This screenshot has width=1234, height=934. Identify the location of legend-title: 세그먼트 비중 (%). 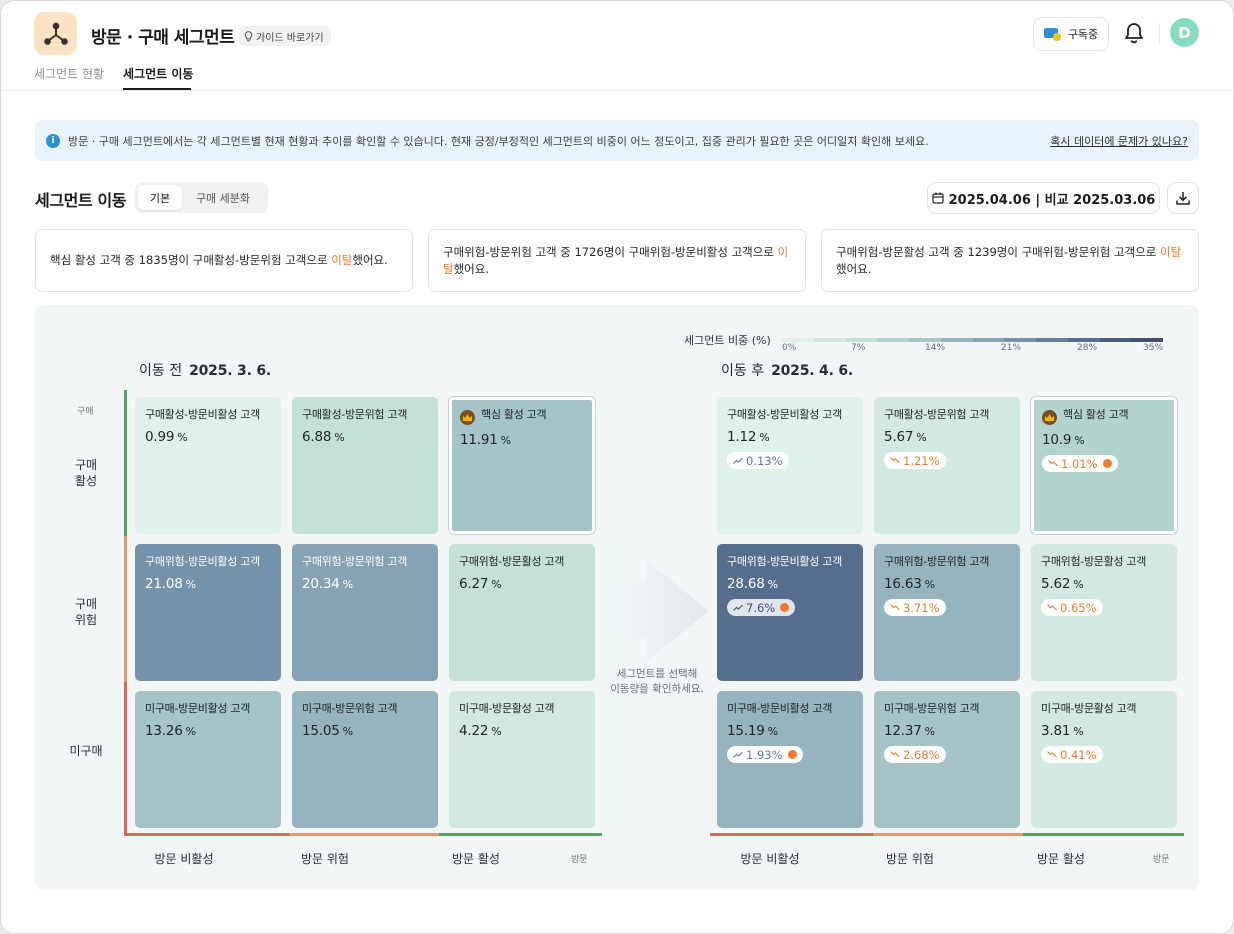
(727, 340).